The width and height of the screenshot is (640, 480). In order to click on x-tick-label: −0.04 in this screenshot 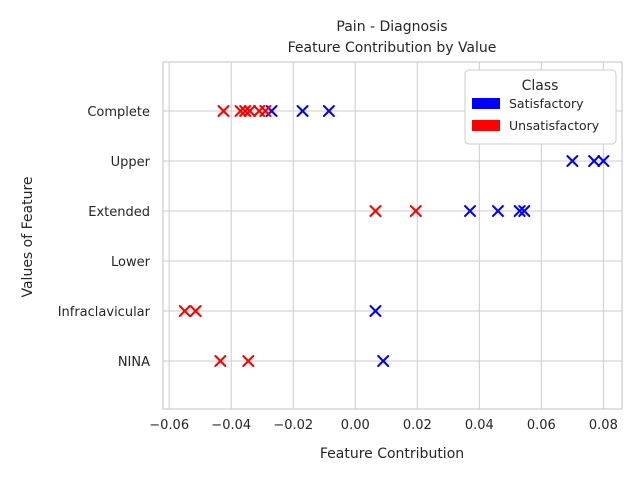, I will do `click(231, 425)`.